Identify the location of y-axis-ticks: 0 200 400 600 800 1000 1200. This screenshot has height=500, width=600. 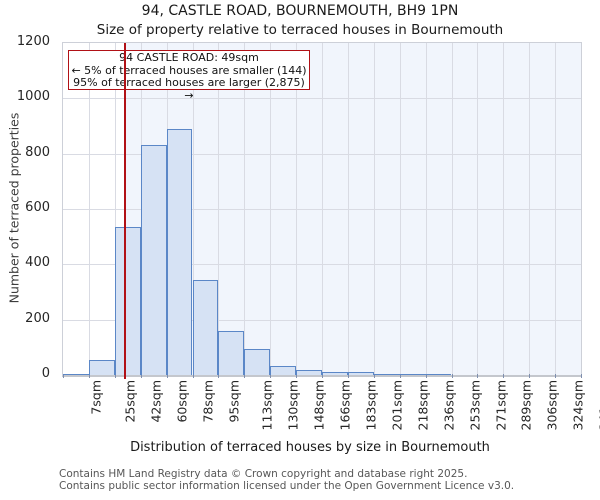
(28, 207).